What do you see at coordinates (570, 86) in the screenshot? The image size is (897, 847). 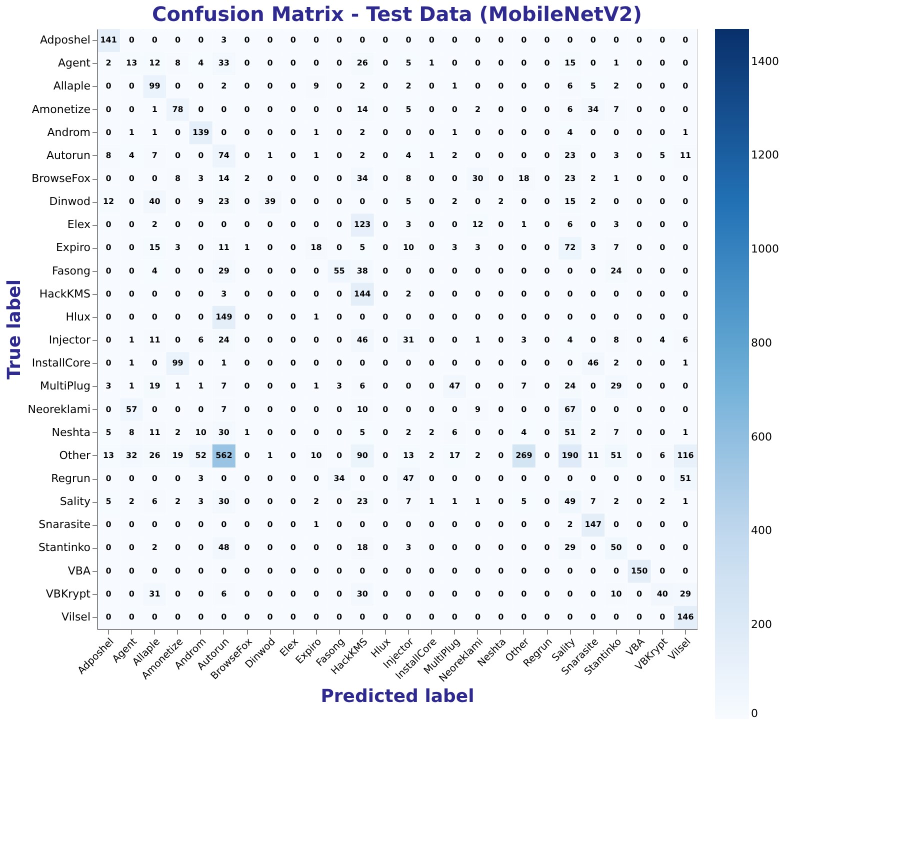 I see `data-label: 6` at bounding box center [570, 86].